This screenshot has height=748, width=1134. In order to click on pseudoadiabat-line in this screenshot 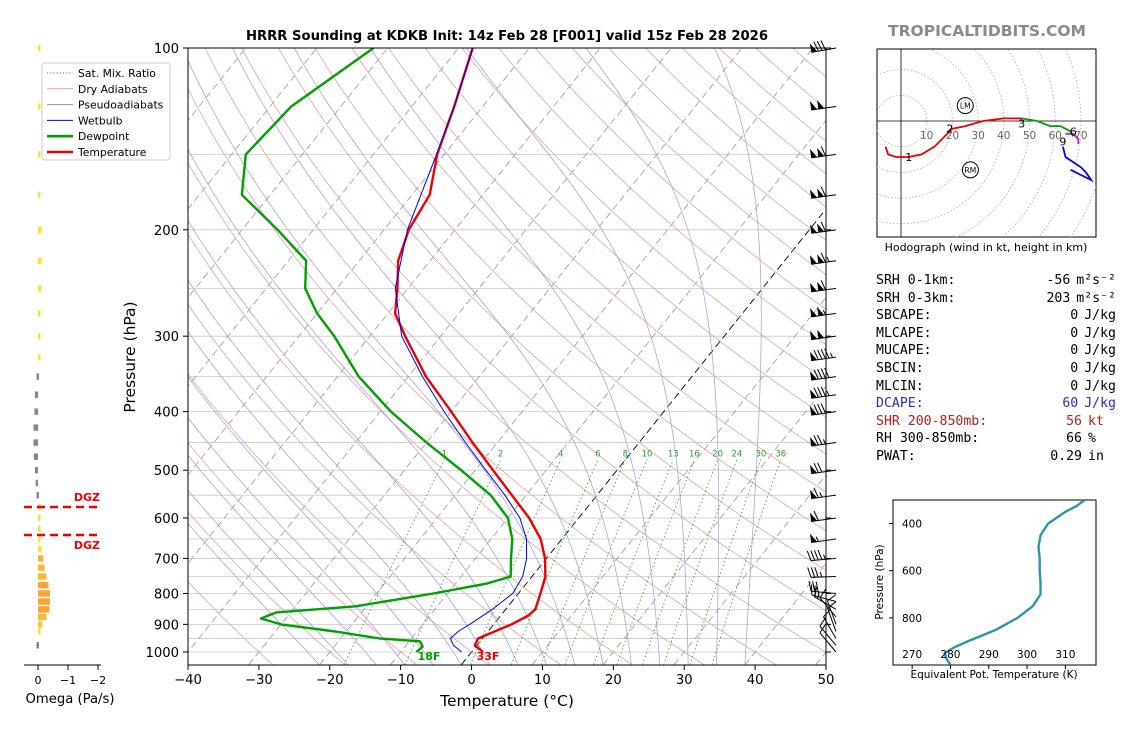, I will do `click(296, 541)`.